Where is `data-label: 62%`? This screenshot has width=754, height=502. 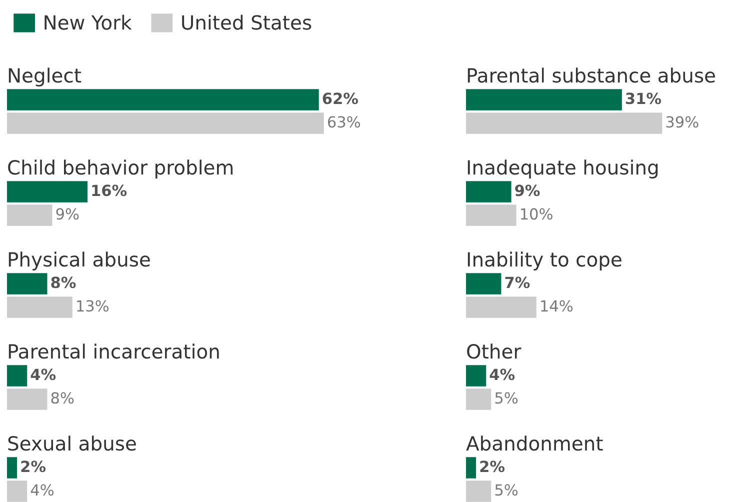 data-label: 62% is located at coordinates (340, 98).